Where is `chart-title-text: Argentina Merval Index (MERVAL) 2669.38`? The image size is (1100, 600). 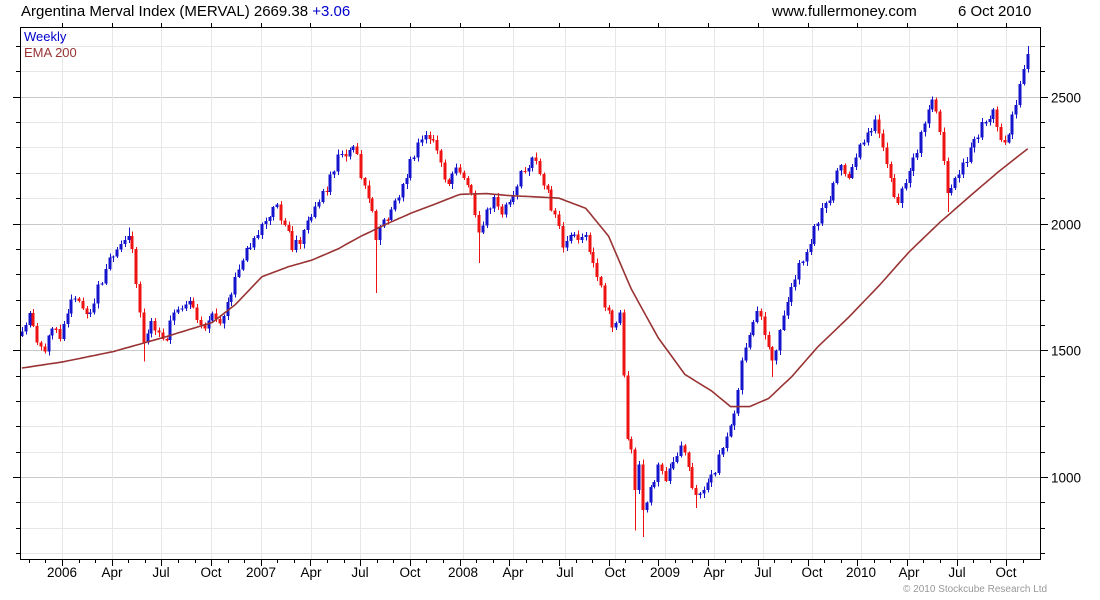 chart-title-text: Argentina Merval Index (MERVAL) 2669.38 is located at coordinates (165, 11).